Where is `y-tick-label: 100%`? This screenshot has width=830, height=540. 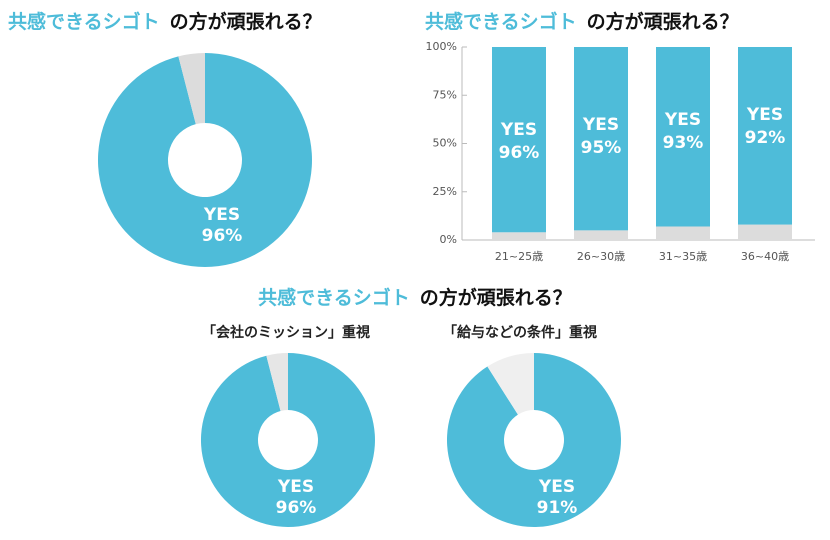
y-tick-label: 100% is located at coordinates (441, 46).